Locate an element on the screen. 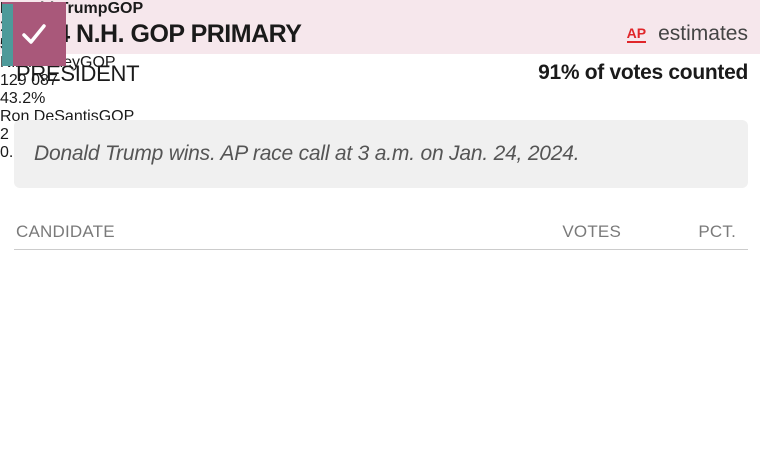 The height and width of the screenshot is (459, 760). ap-logo: AP is located at coordinates (636, 33).